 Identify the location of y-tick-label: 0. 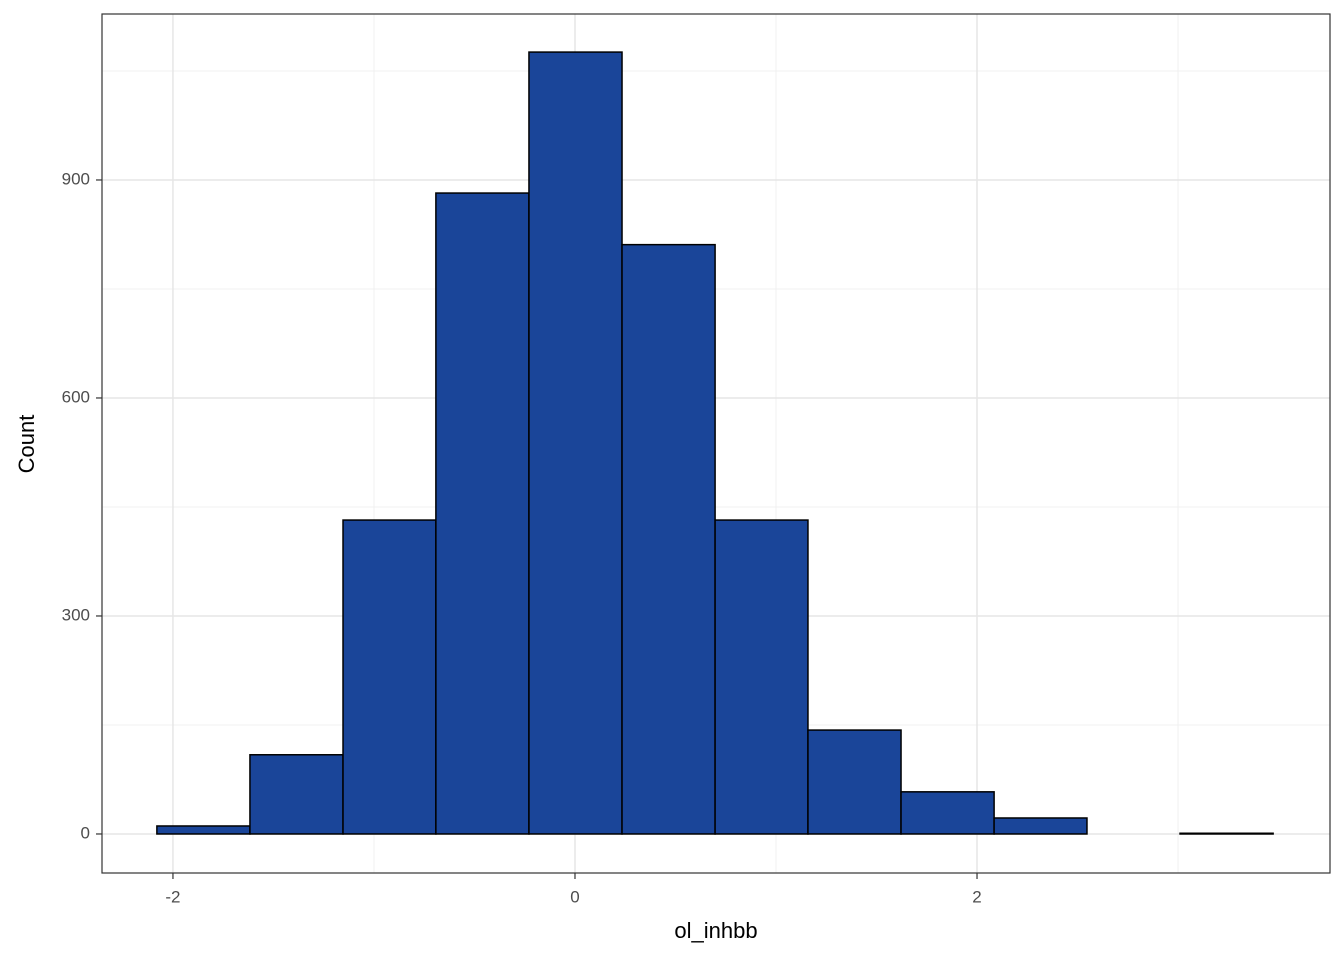
(85, 832).